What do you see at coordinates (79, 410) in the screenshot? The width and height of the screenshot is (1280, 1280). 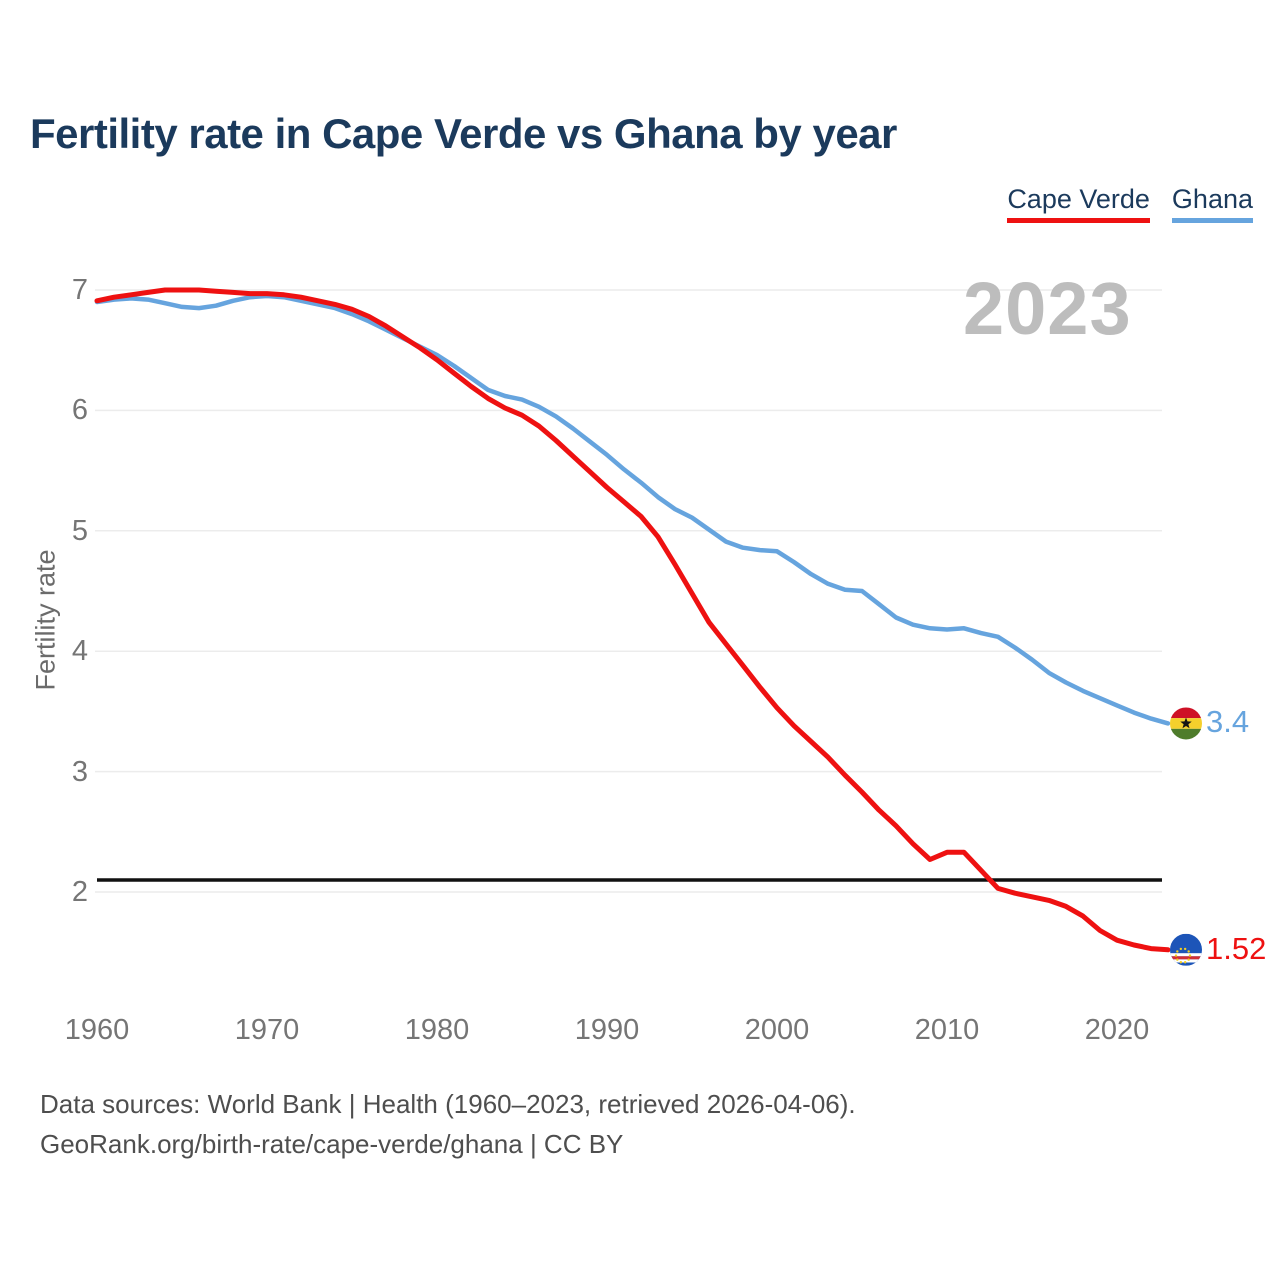 I see `y-tick-label: 6` at bounding box center [79, 410].